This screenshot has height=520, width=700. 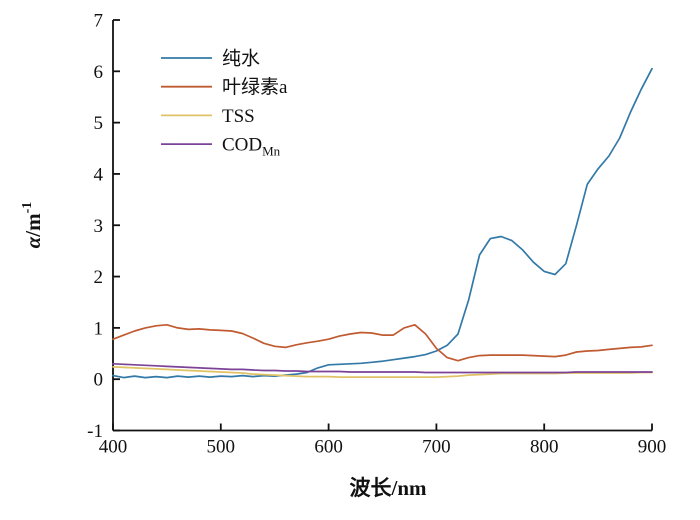 What do you see at coordinates (95, 431) in the screenshot?
I see `y-tick-label: -1` at bounding box center [95, 431].